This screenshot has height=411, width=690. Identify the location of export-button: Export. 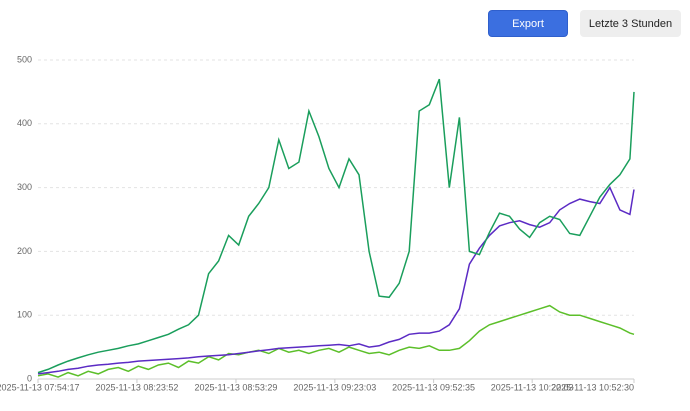
(528, 23).